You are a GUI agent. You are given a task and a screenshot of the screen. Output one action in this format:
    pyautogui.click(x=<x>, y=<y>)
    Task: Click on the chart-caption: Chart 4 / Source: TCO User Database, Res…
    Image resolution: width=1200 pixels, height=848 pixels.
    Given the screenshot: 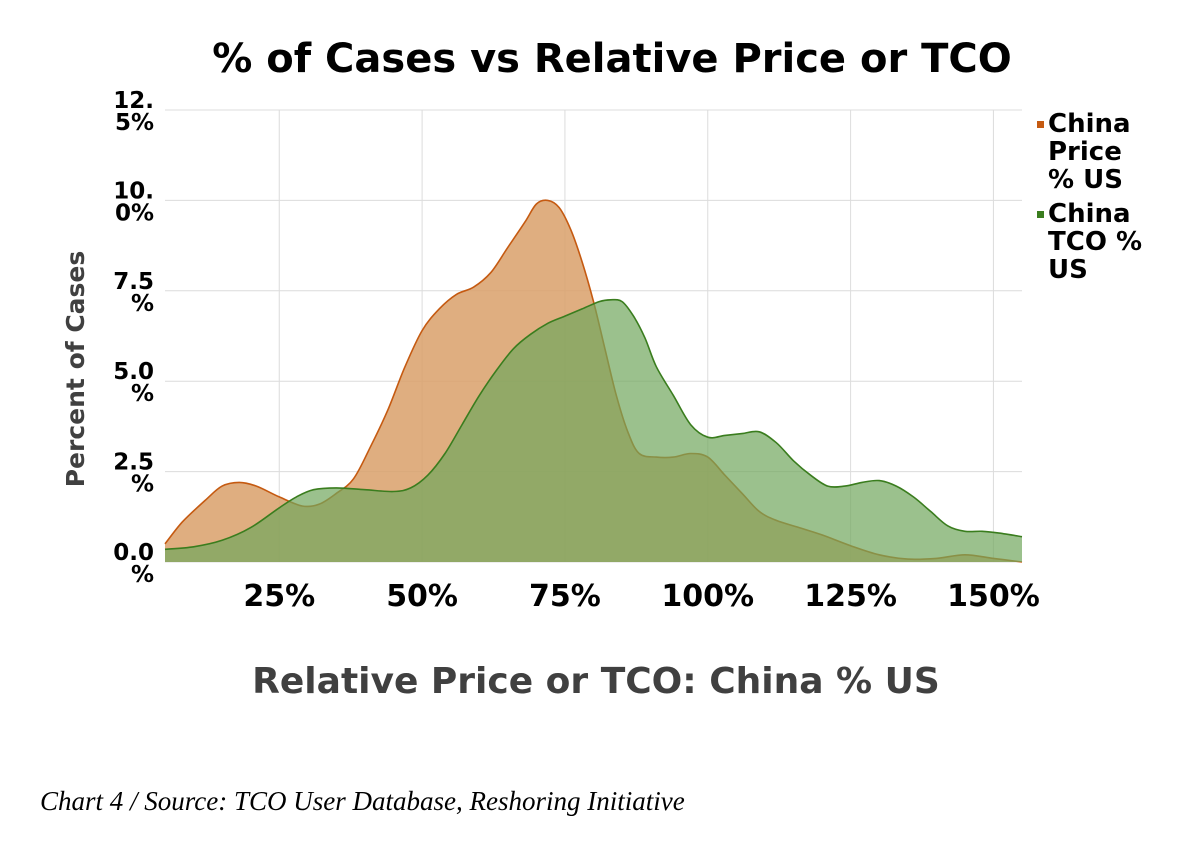 What is the action you would take?
    pyautogui.click(x=362, y=801)
    